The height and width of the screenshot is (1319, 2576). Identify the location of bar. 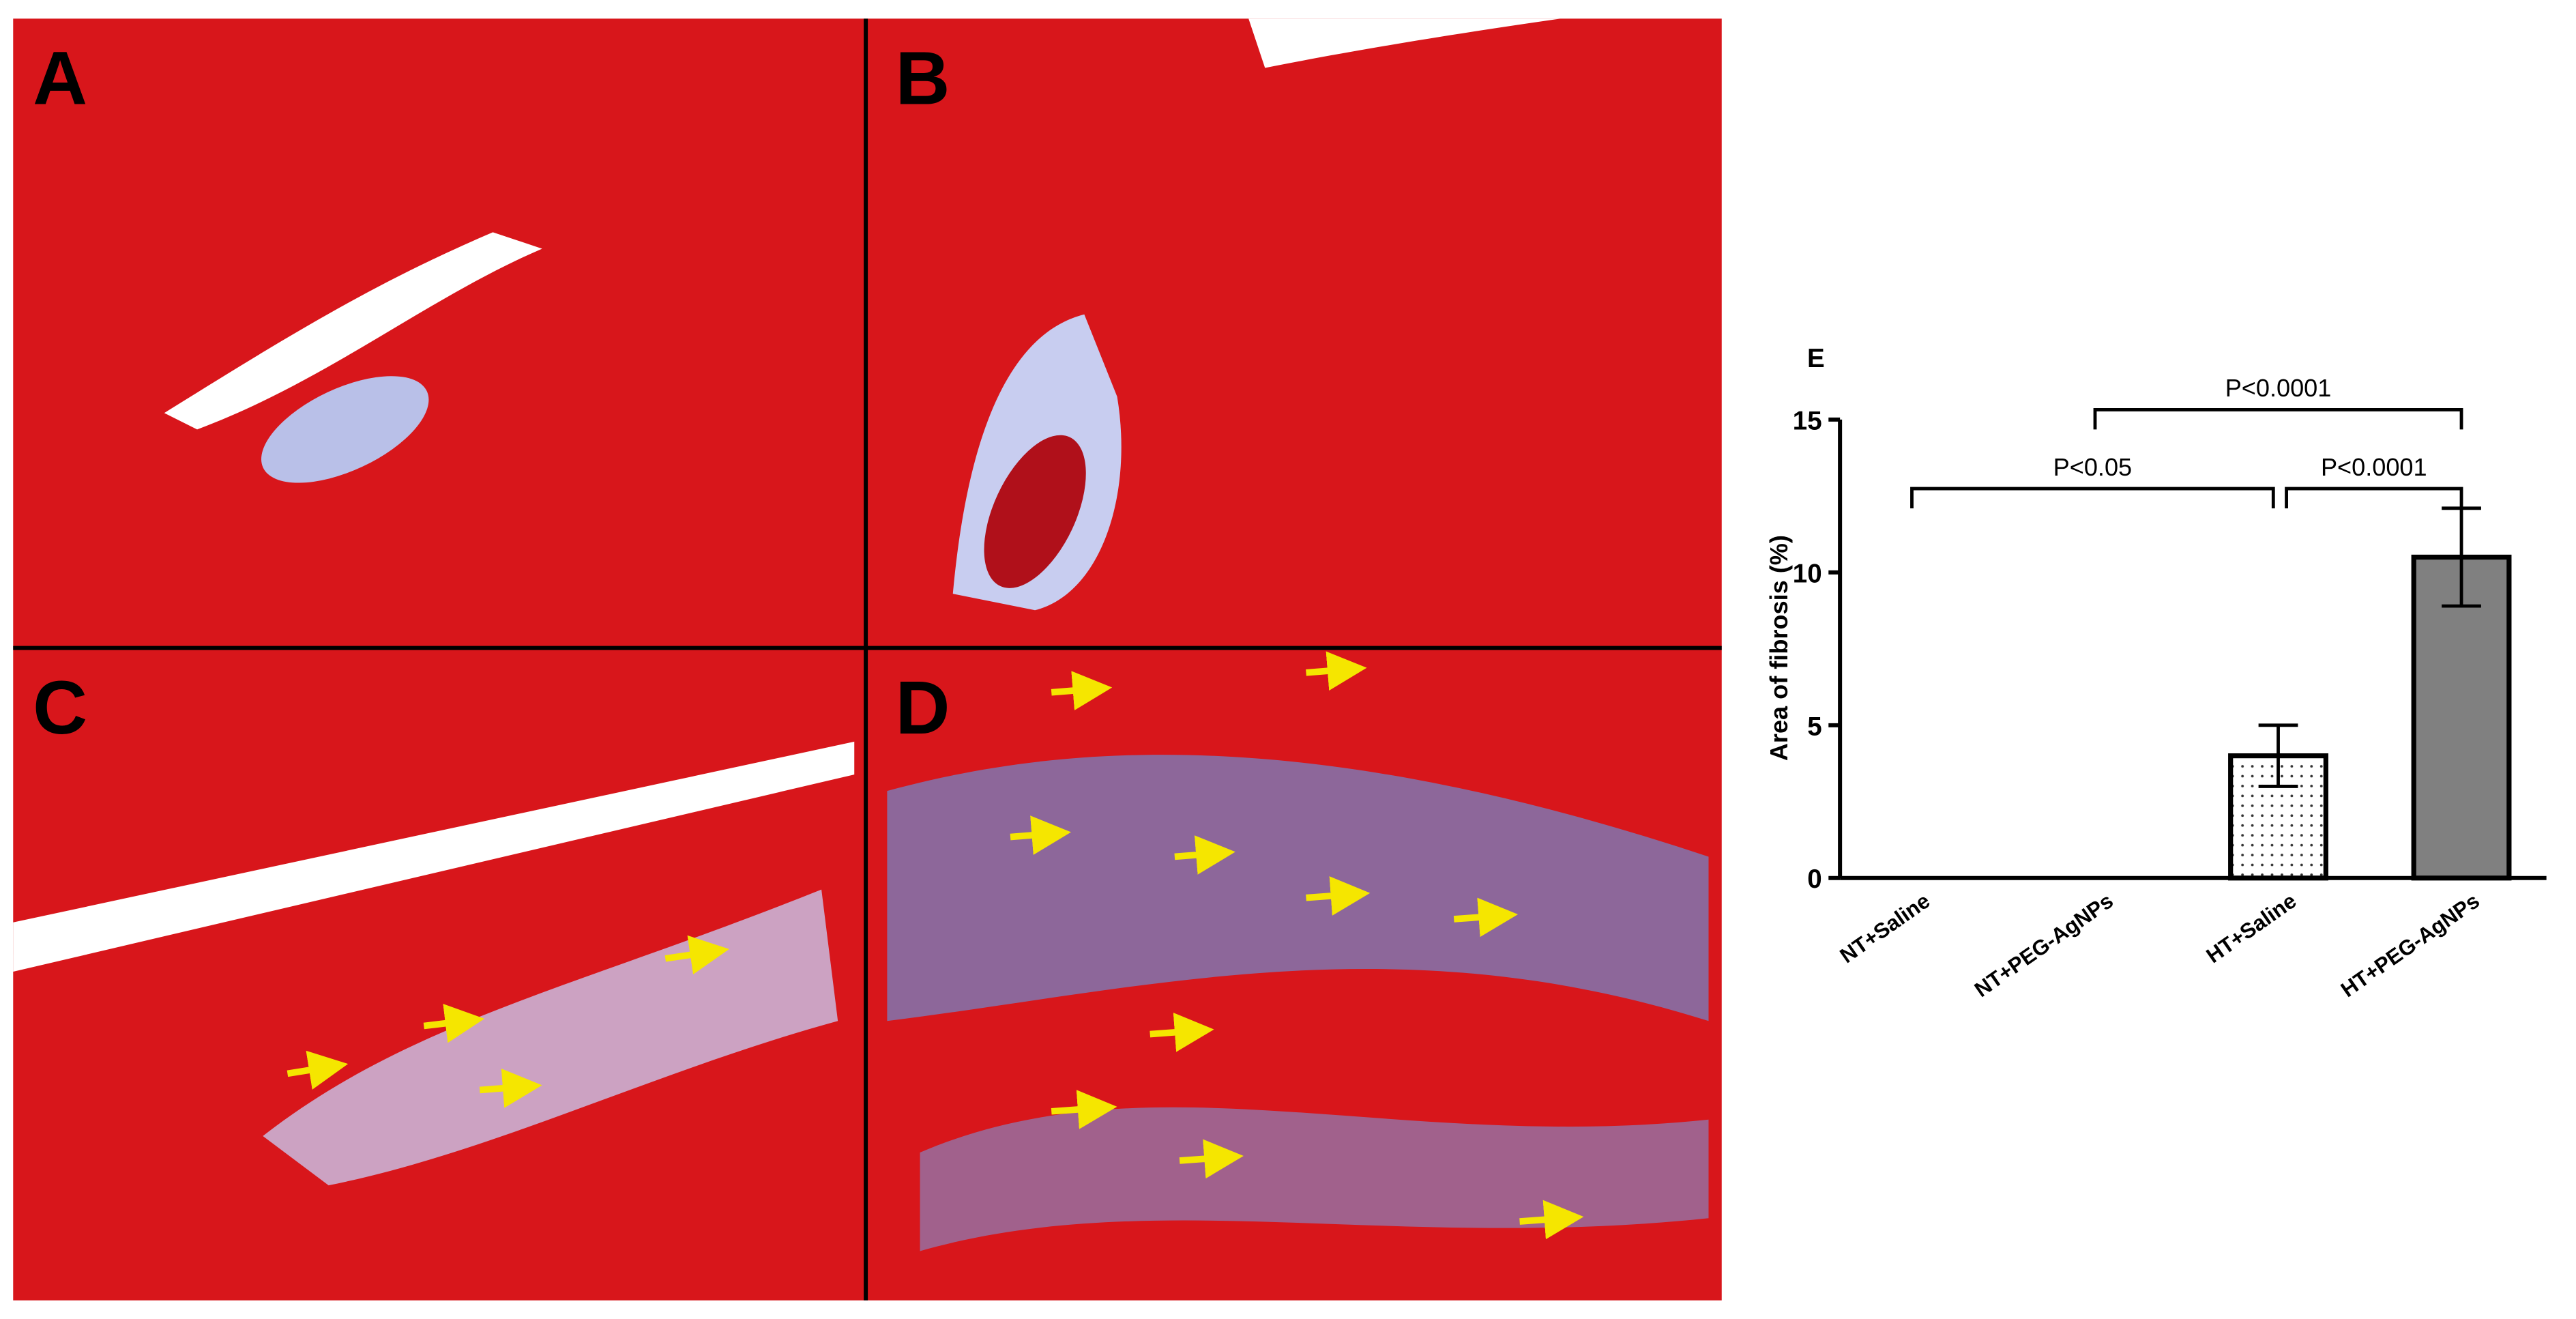
(2461, 717).